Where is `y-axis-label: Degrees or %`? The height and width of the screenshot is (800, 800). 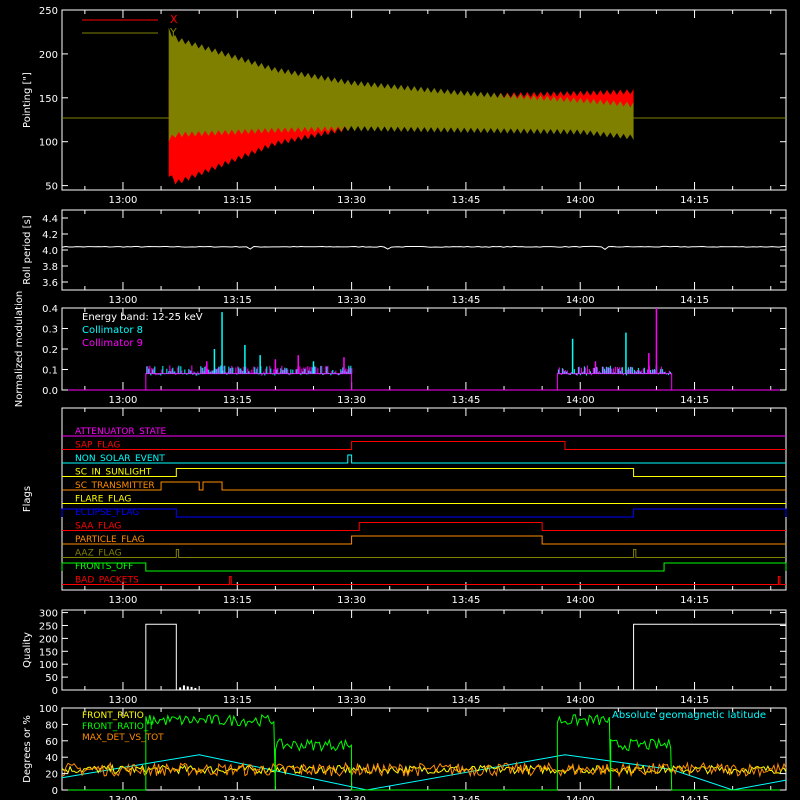
y-axis-label: Degrees or % is located at coordinates (27, 749).